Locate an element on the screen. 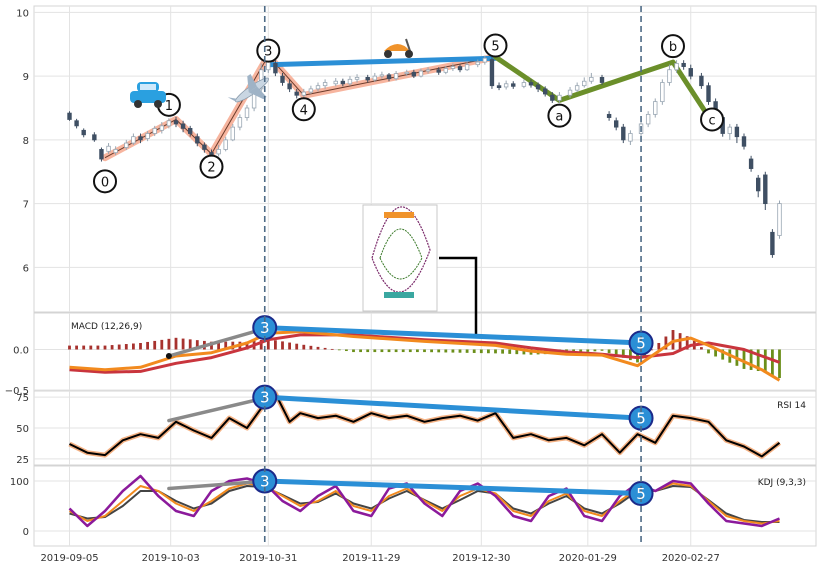 This screenshot has width=822, height=572. rsi-blue-divergence-line is located at coordinates (453, 407).